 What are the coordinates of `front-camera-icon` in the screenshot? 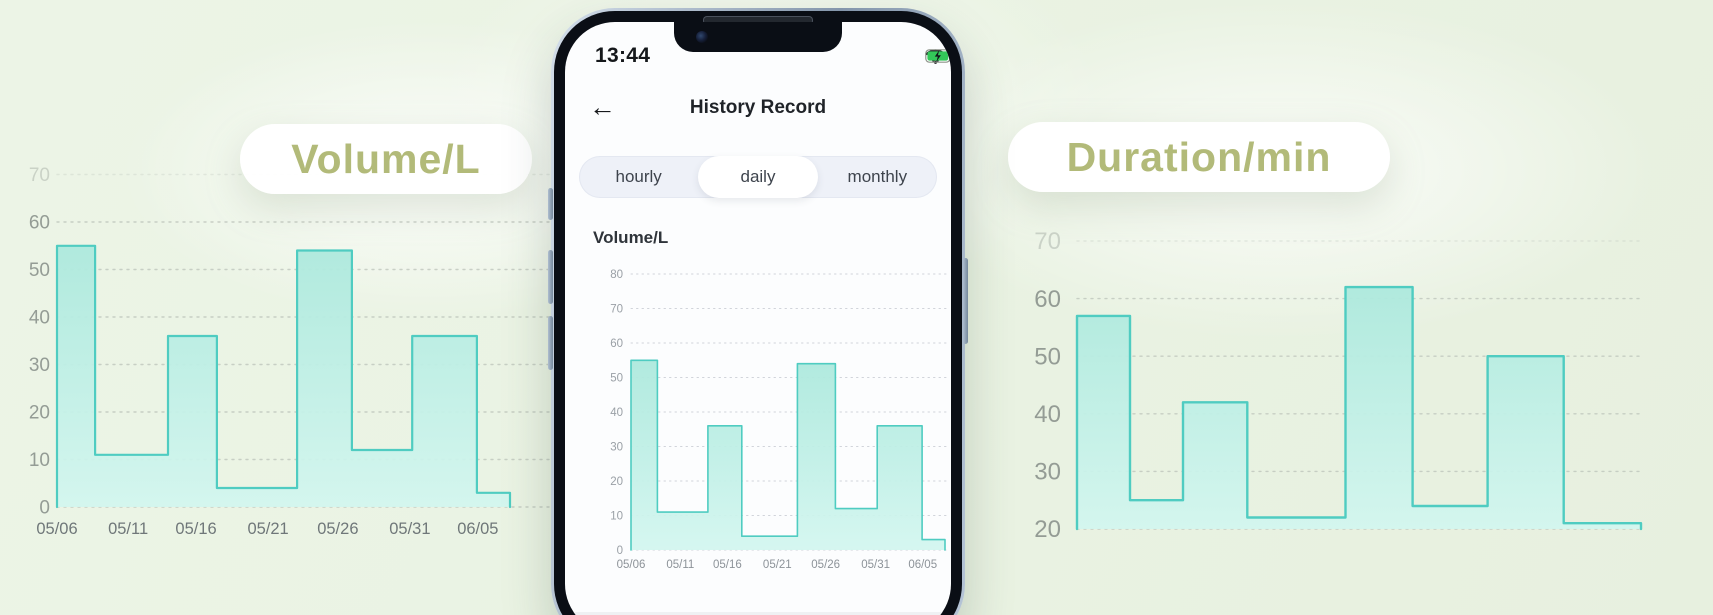 It's located at (702, 37).